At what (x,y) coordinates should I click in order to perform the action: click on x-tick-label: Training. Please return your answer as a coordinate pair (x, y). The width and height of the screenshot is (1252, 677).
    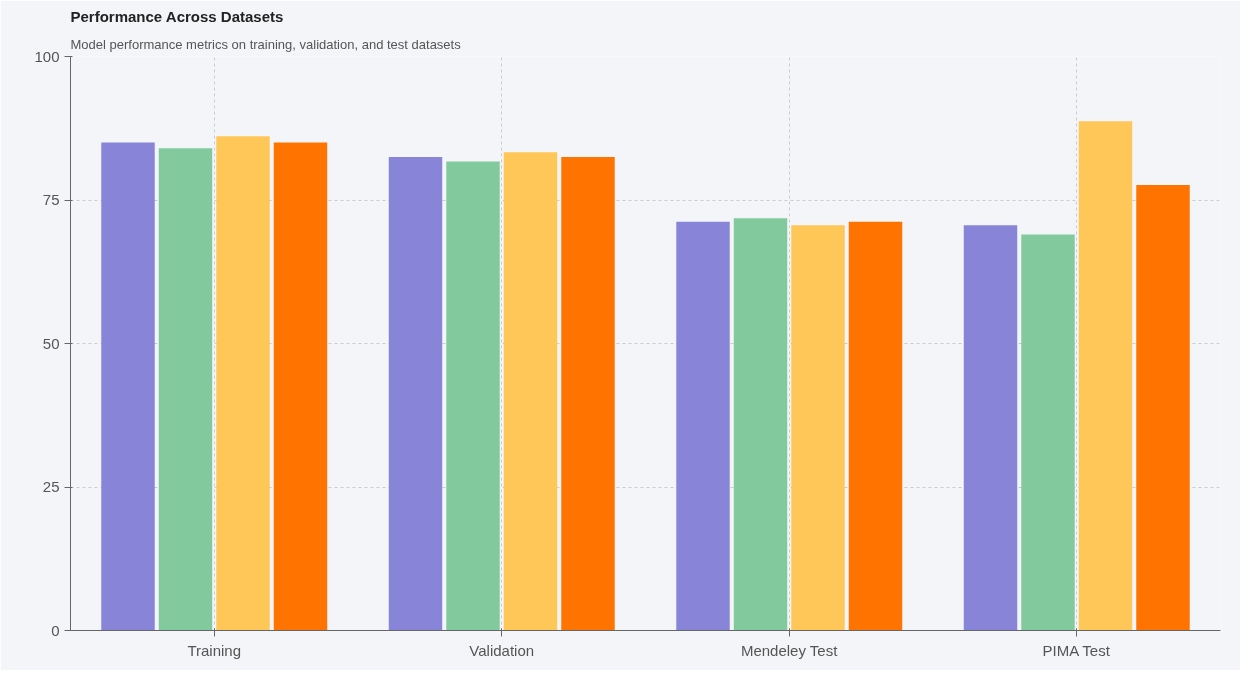
    Looking at the image, I should click on (214, 650).